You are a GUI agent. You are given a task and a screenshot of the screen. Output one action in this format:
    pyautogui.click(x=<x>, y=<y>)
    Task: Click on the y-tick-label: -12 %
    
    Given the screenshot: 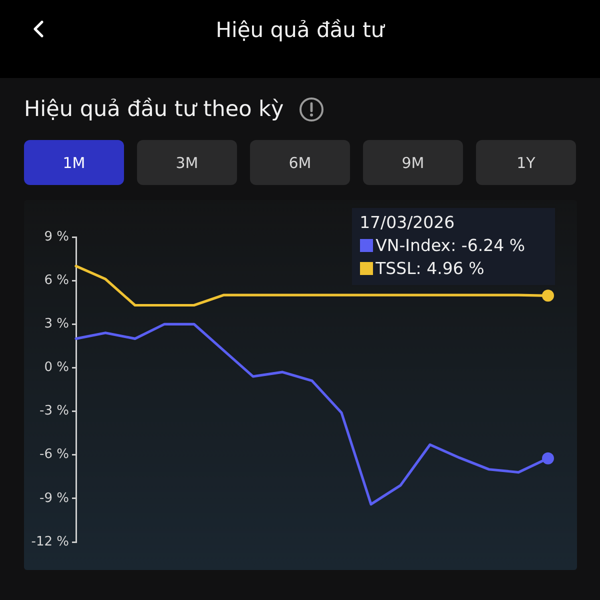 What is the action you would take?
    pyautogui.click(x=50, y=542)
    